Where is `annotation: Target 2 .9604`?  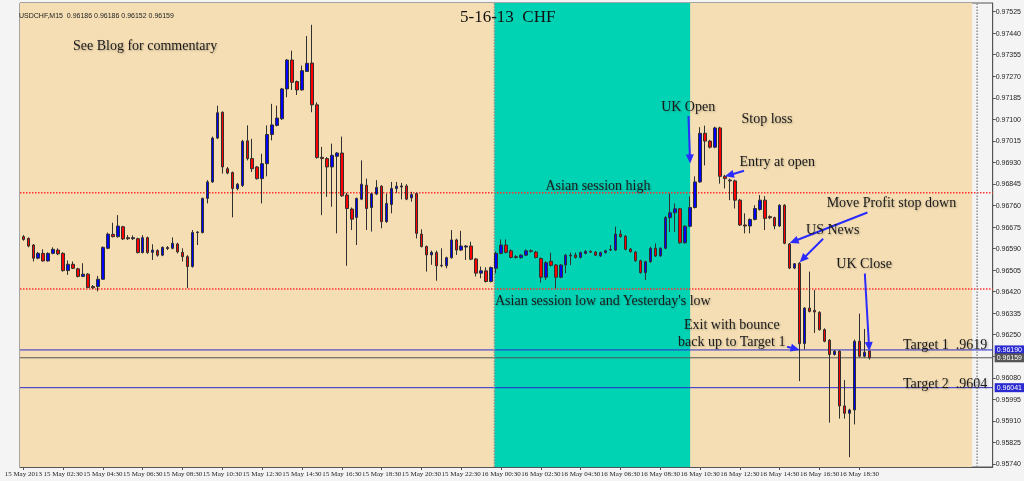
annotation: Target 2 .9604 is located at coordinates (945, 383).